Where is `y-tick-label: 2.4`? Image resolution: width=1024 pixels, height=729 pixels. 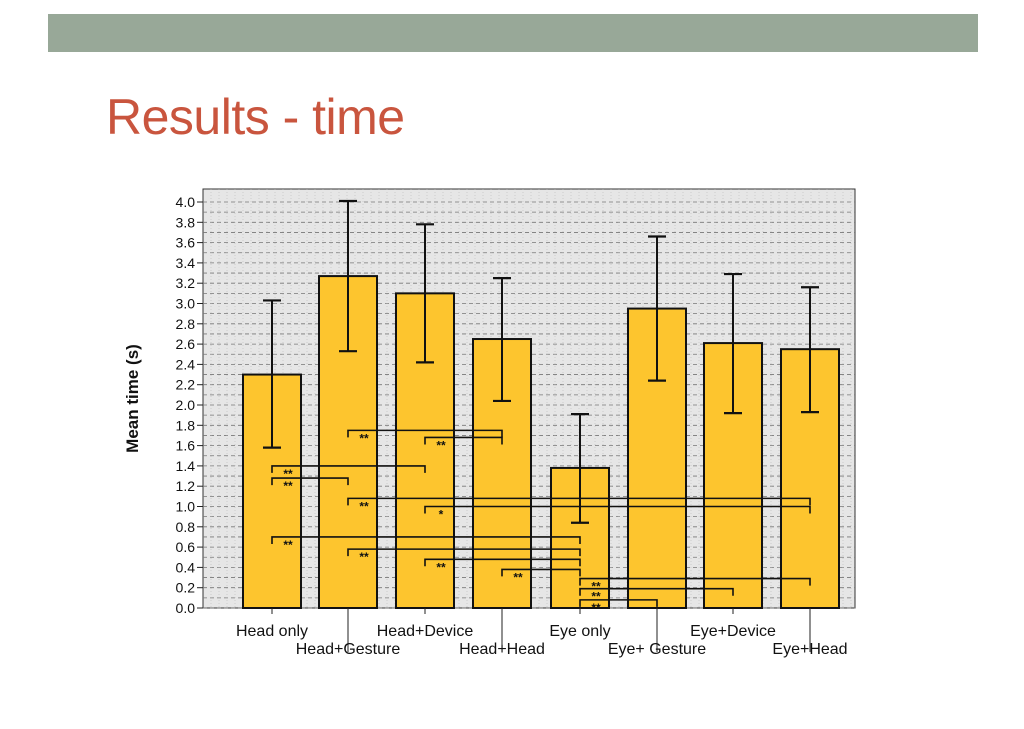
y-tick-label: 2.4 is located at coordinates (186, 364).